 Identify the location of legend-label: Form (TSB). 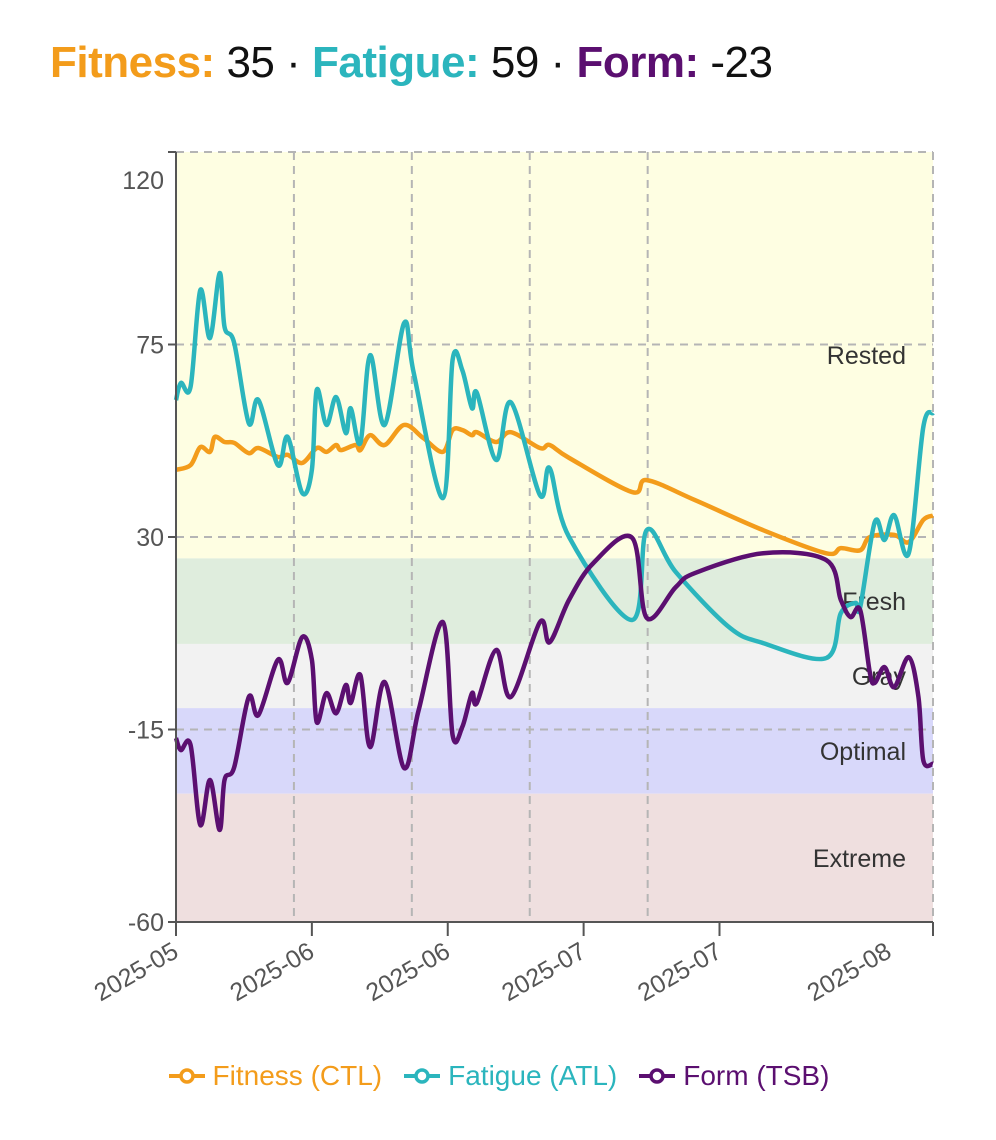
(756, 1075).